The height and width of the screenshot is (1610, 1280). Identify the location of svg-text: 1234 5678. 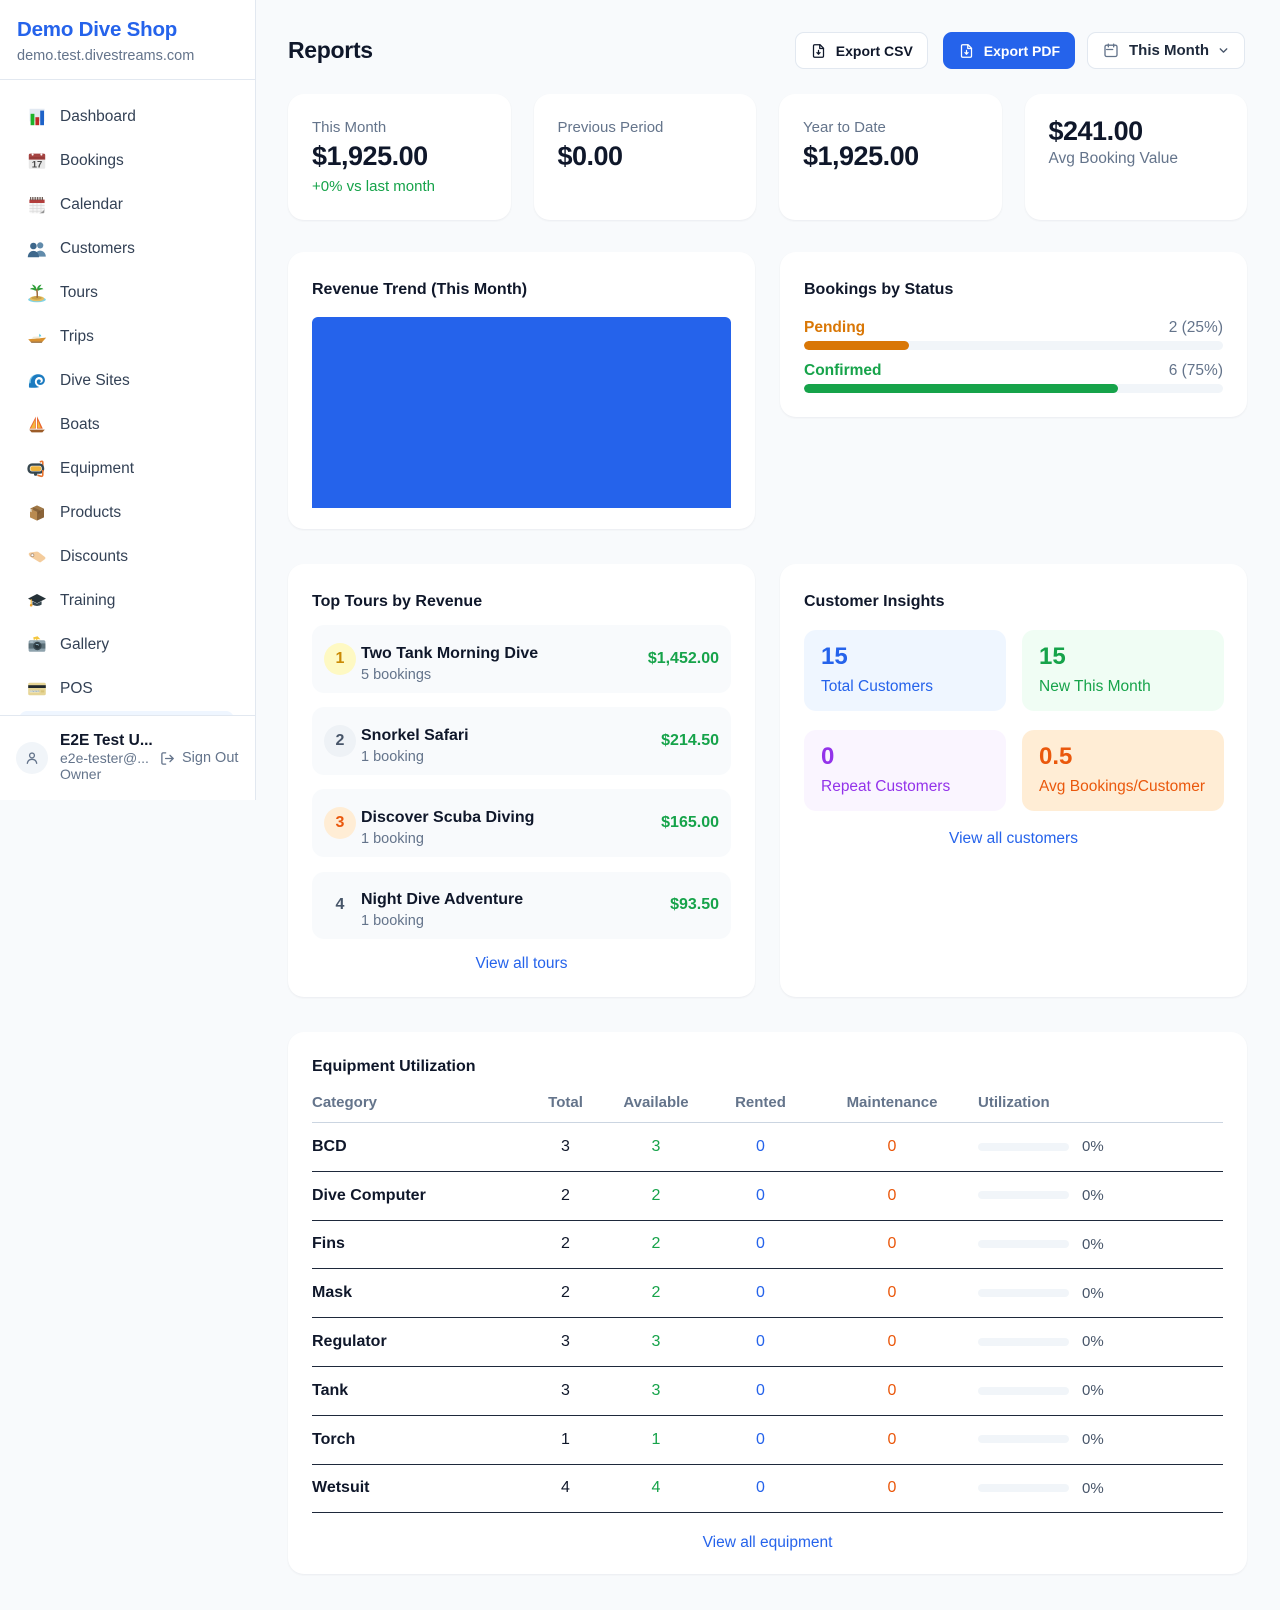
(34, 692).